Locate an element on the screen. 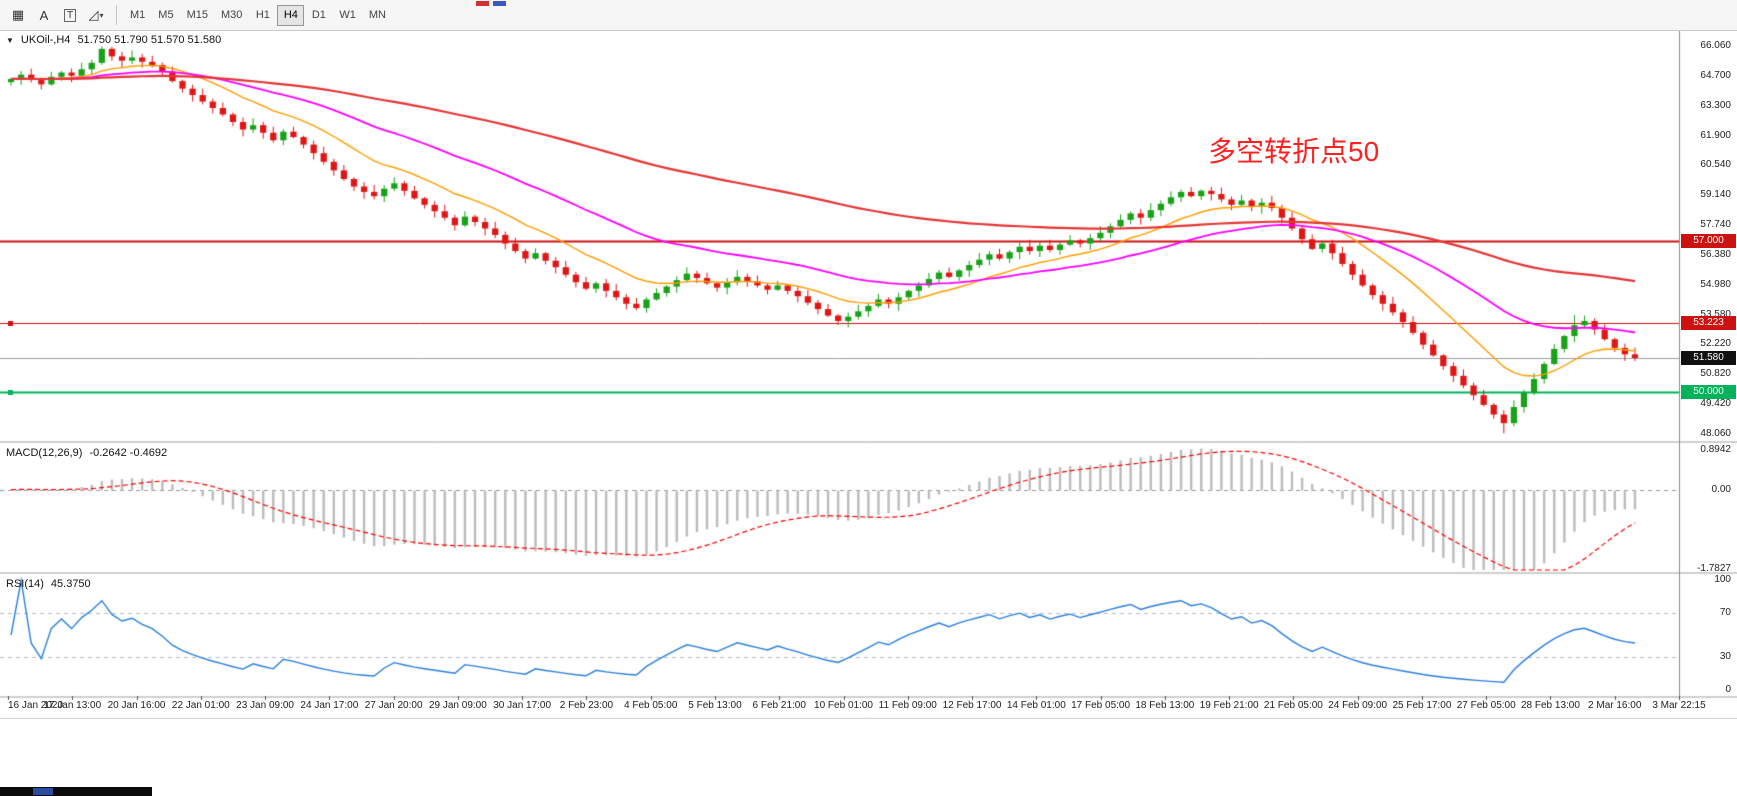 This screenshot has height=796, width=1737. time-axis-label: 5 Feb 13:00 is located at coordinates (715, 705).